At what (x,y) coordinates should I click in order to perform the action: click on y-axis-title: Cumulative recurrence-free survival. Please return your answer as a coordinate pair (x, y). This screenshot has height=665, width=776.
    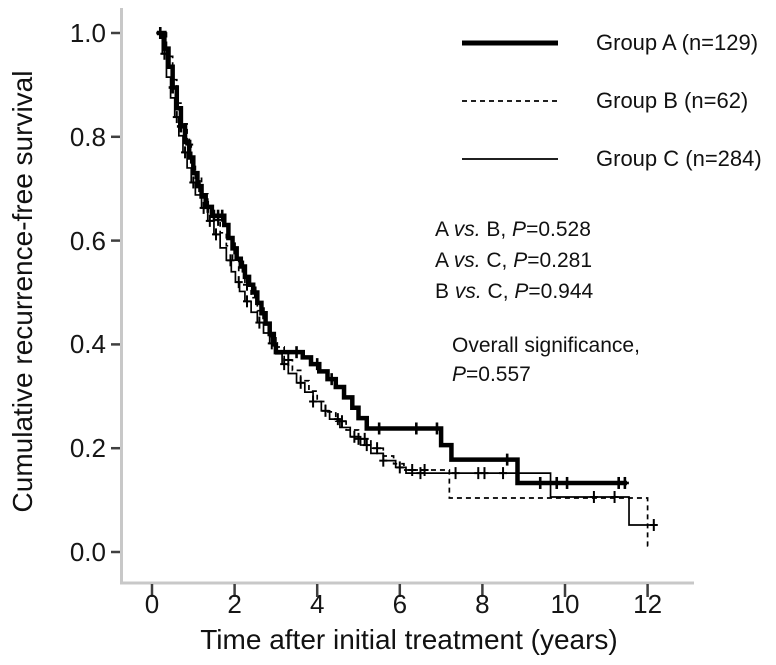
    Looking at the image, I should click on (22, 291).